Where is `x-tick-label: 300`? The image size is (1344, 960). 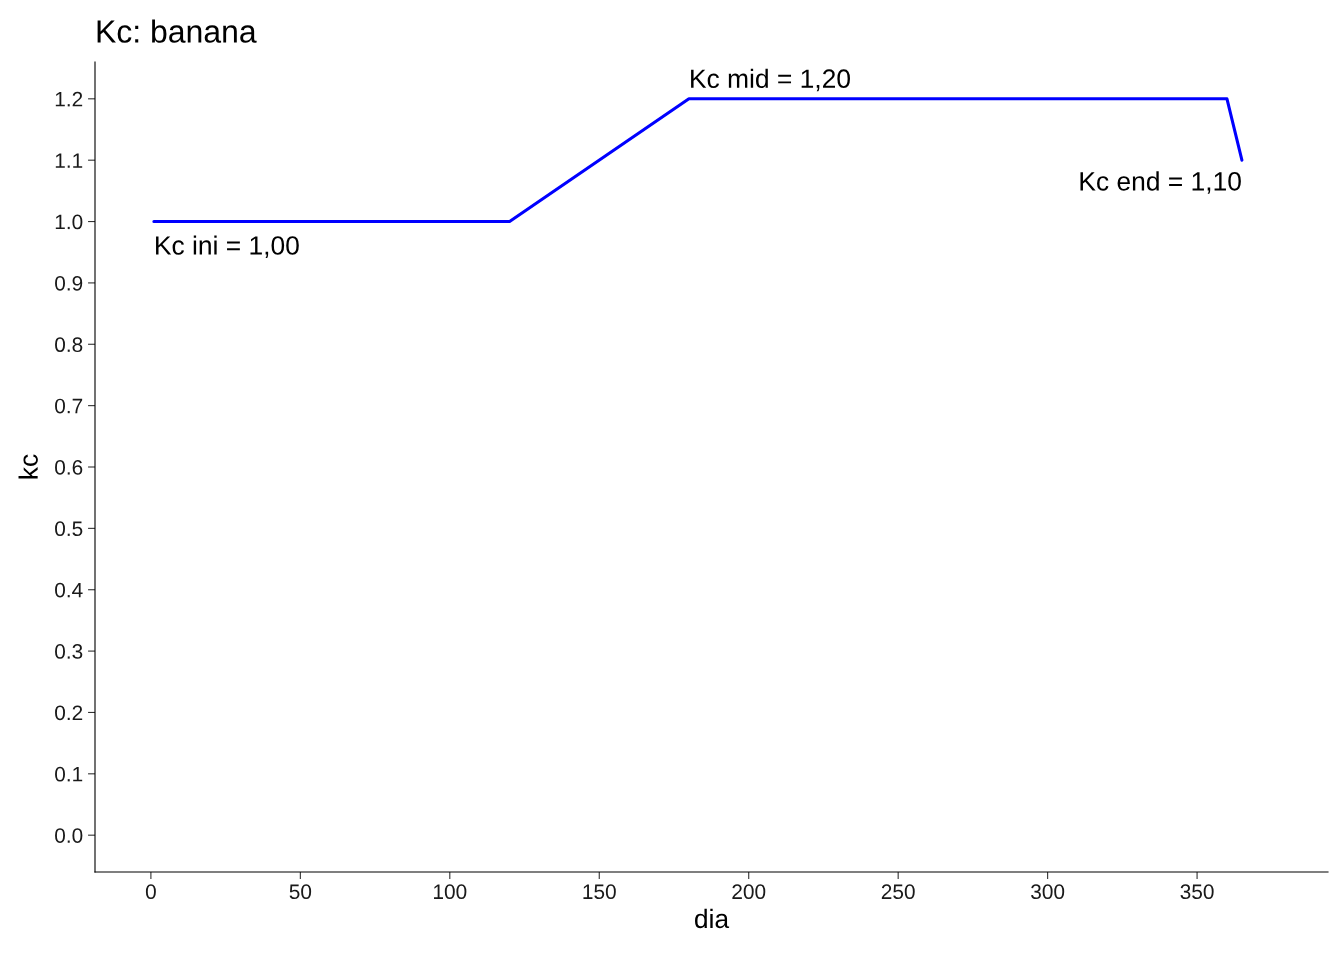
x-tick-label: 300 is located at coordinates (1048, 892).